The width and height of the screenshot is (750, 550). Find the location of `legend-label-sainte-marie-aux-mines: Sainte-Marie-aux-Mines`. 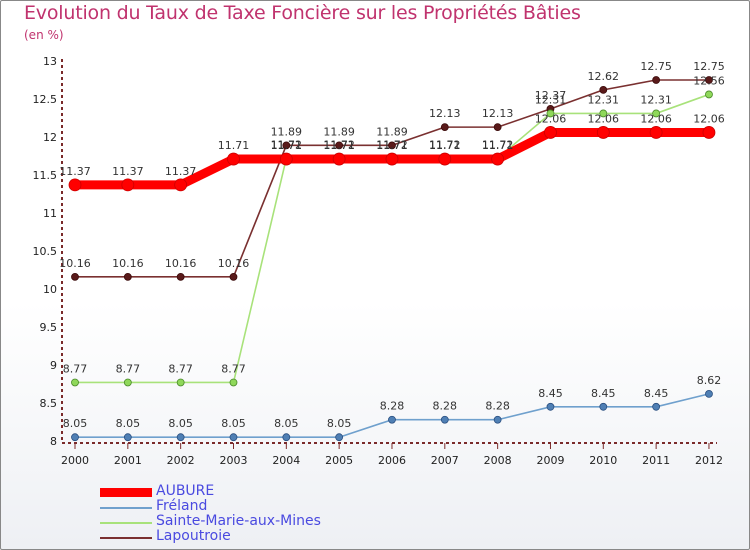

legend-label-sainte-marie-aux-mines: Sainte-Marie-aux-Mines is located at coordinates (238, 521).